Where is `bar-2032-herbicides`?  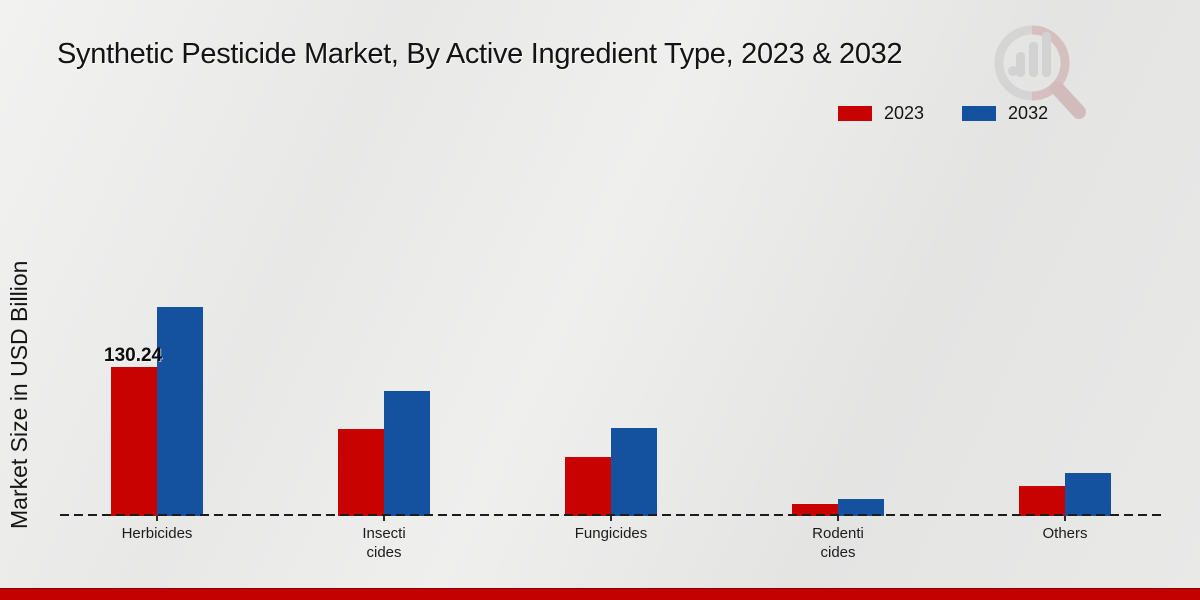 bar-2032-herbicides is located at coordinates (180, 411).